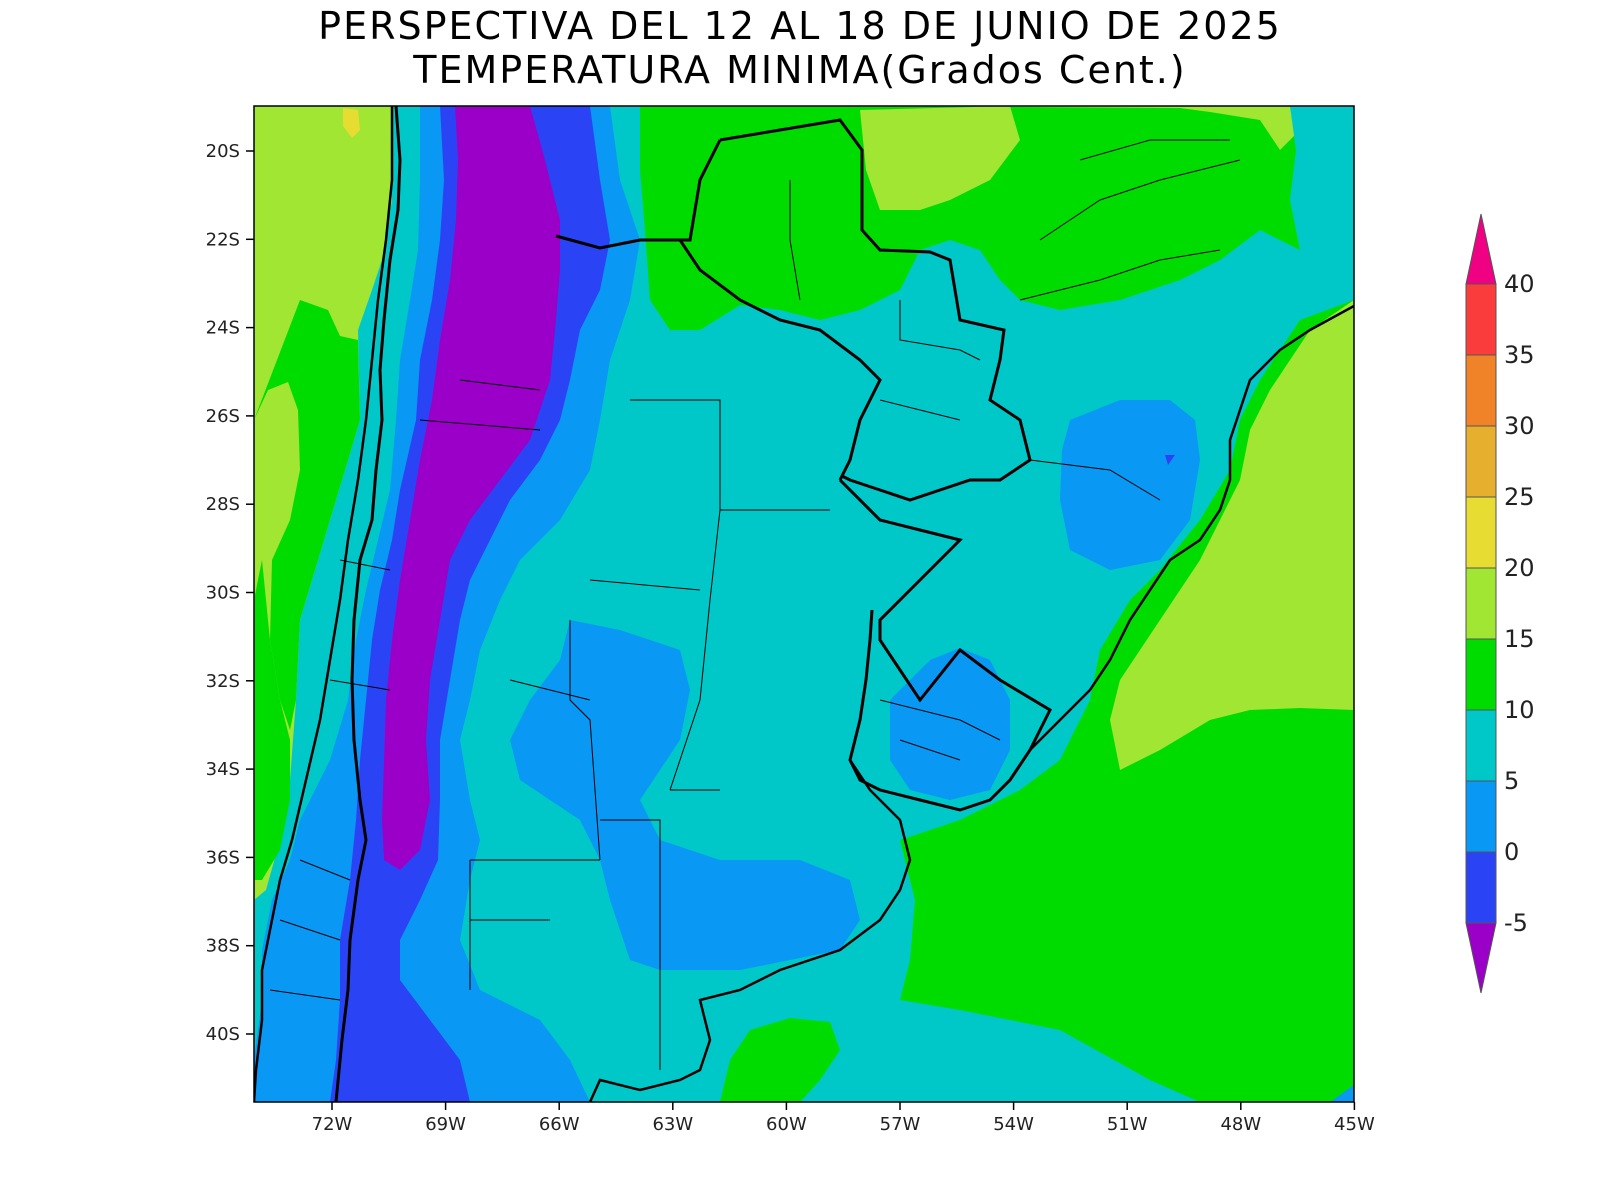 Image resolution: width=1600 pixels, height=1200 pixels. I want to click on band-15-20-ne2, so click(940, 158).